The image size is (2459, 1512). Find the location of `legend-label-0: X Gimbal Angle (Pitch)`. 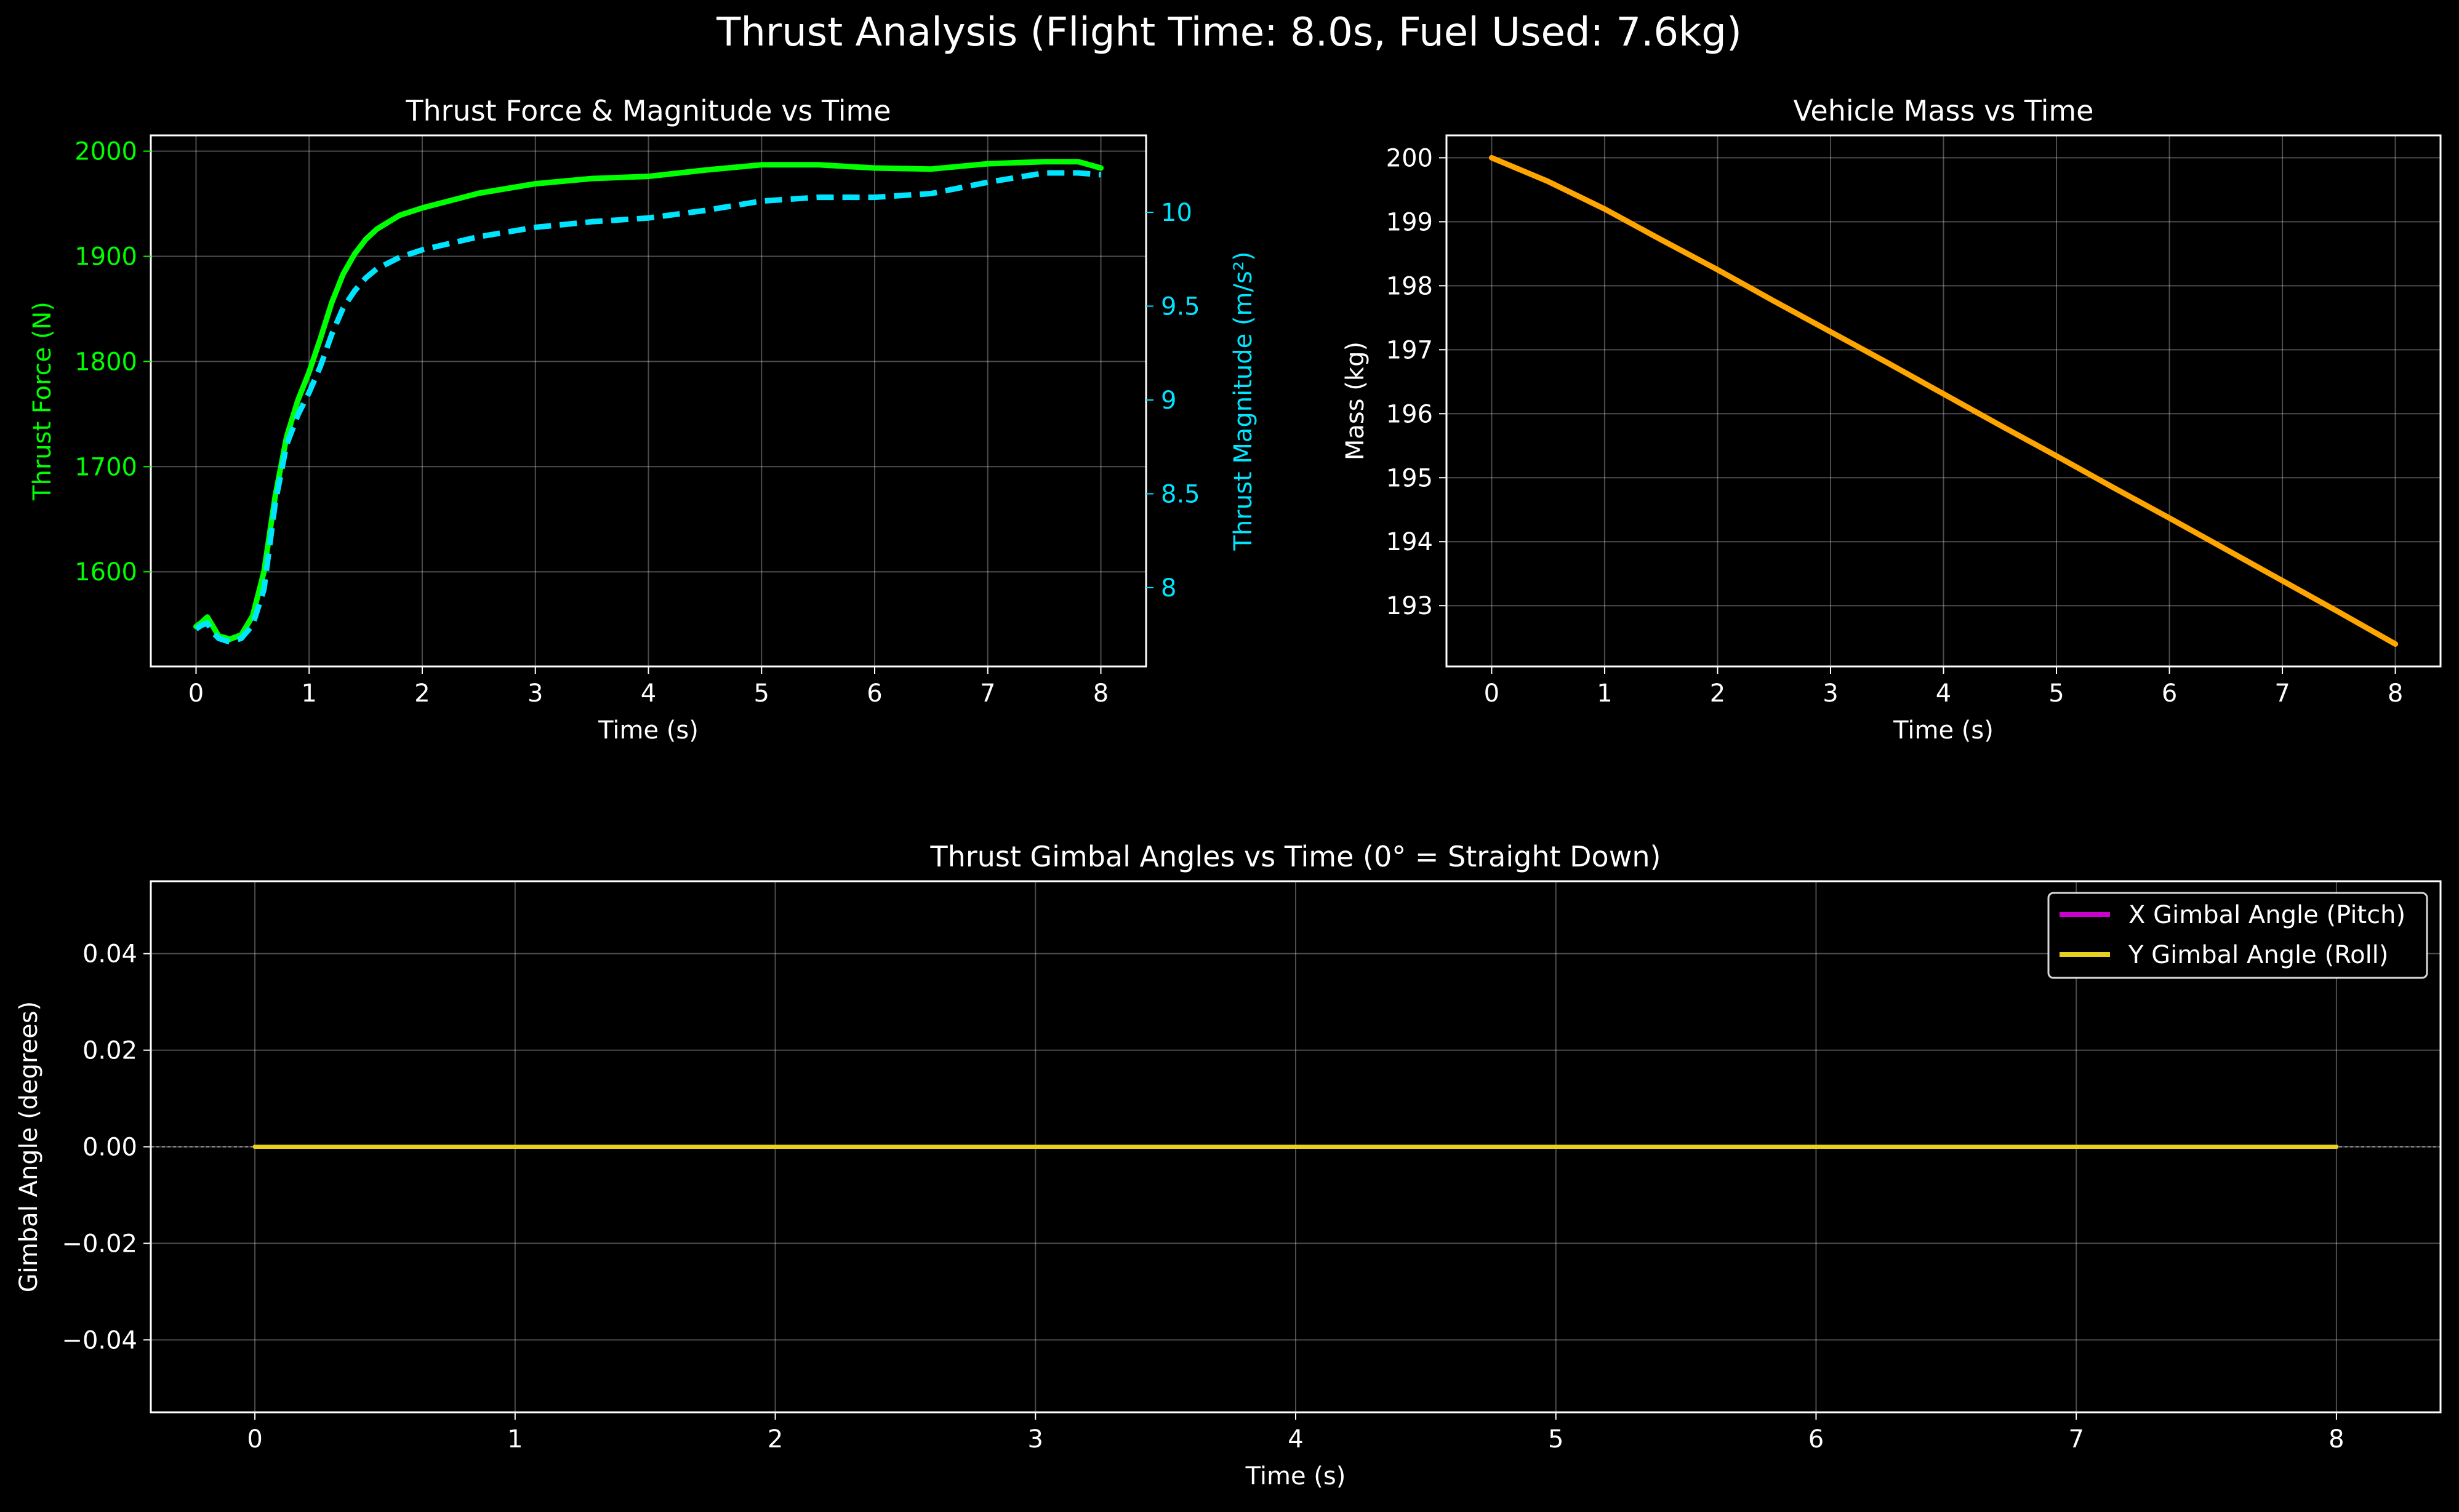

legend-label-0: X Gimbal Angle (Pitch) is located at coordinates (2266, 915).